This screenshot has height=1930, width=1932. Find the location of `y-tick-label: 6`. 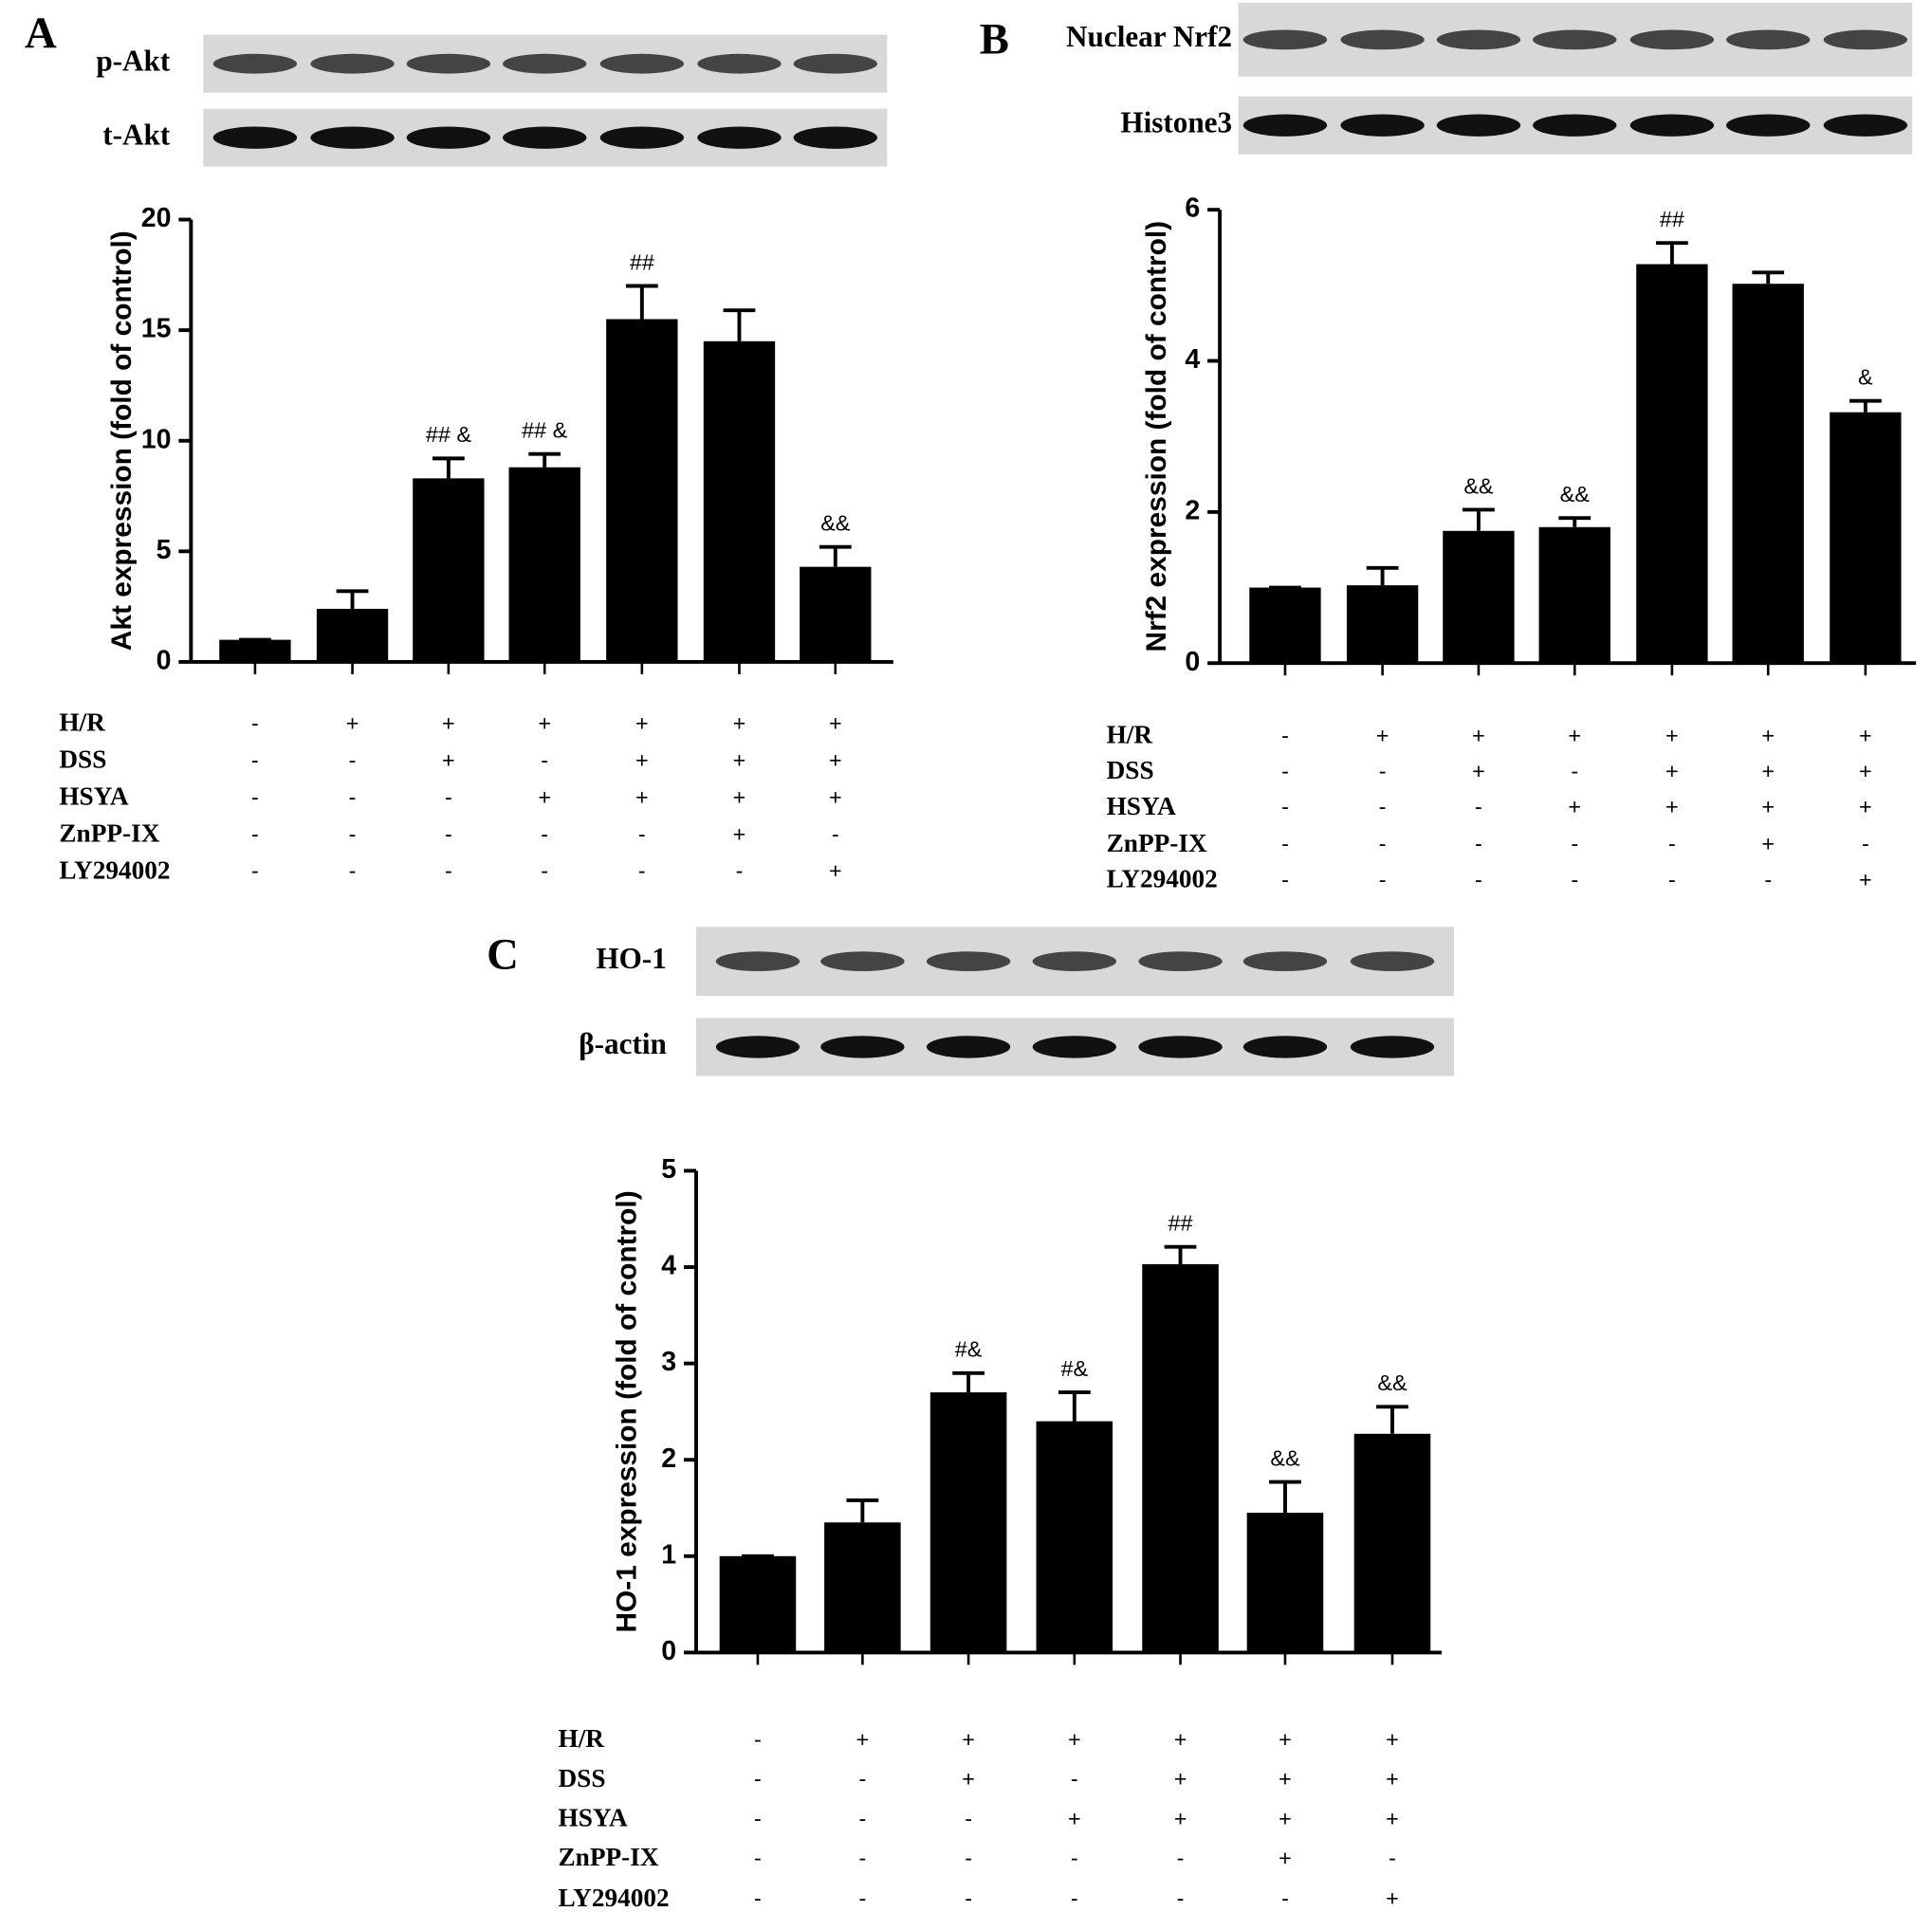

y-tick-label: 6 is located at coordinates (1192, 208).